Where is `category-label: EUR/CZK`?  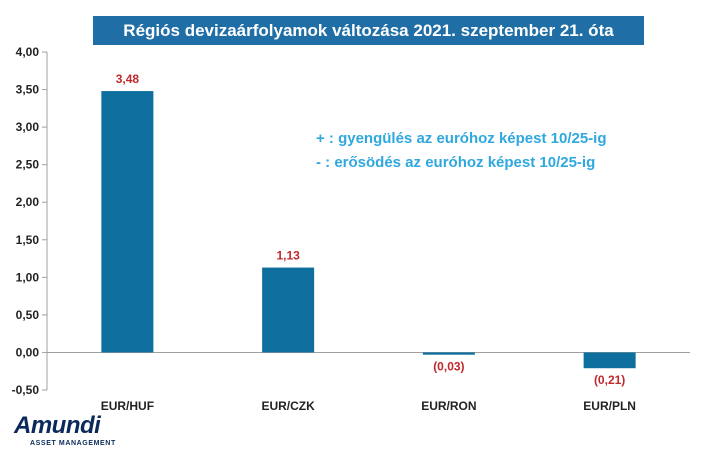 category-label: EUR/CZK is located at coordinates (288, 406).